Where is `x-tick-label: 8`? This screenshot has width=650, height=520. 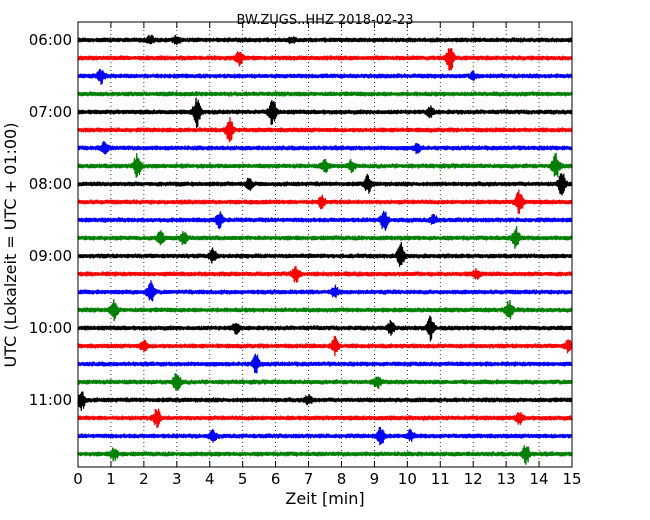
x-tick-label: 8 is located at coordinates (342, 479).